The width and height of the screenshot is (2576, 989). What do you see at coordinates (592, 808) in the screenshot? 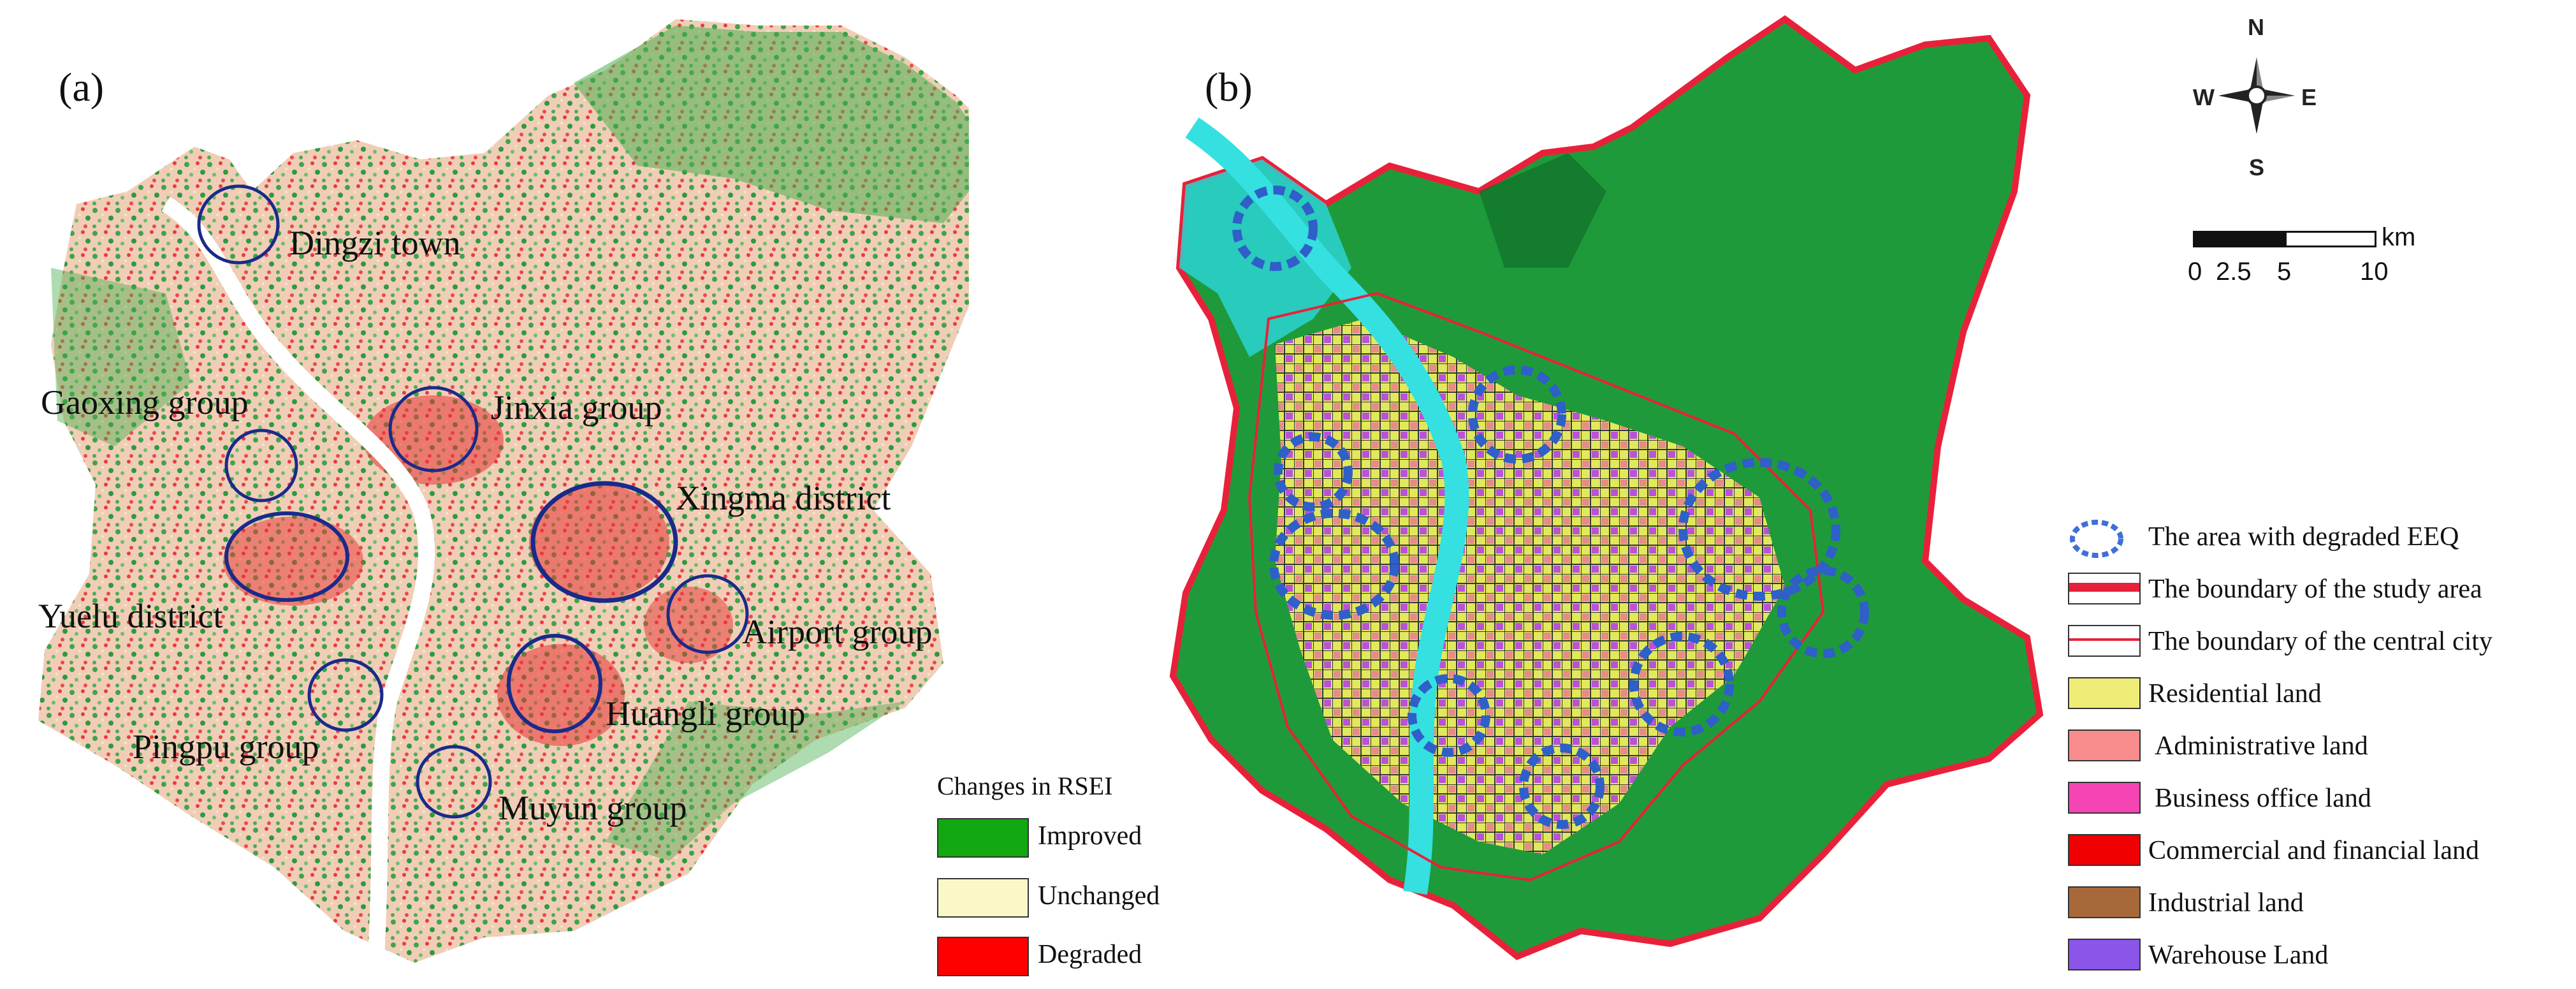
I see `place-label-muyun-group: Muyun group` at bounding box center [592, 808].